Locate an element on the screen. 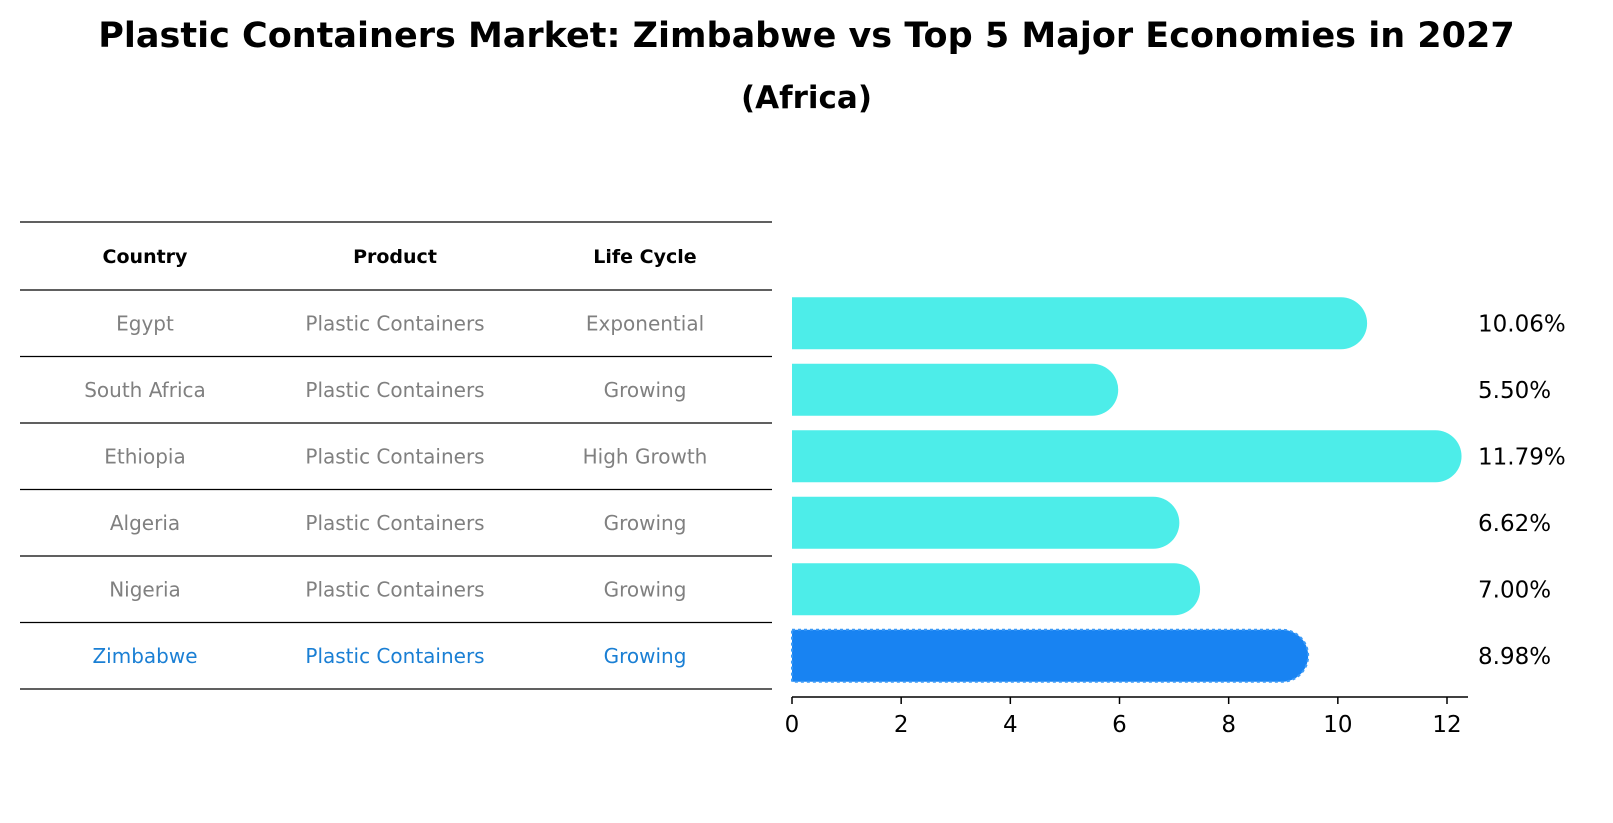 The image size is (1613, 823). table-cell-country: Nigeria is located at coordinates (145, 589).